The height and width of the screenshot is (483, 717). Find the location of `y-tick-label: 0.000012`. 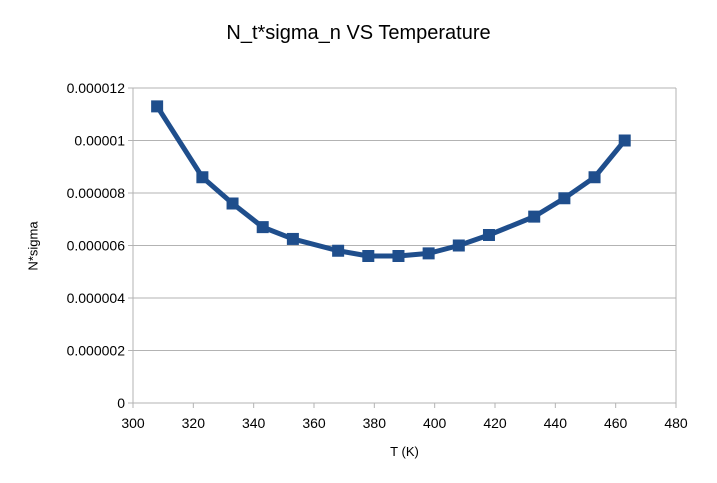

y-tick-label: 0.000012 is located at coordinates (96, 88).